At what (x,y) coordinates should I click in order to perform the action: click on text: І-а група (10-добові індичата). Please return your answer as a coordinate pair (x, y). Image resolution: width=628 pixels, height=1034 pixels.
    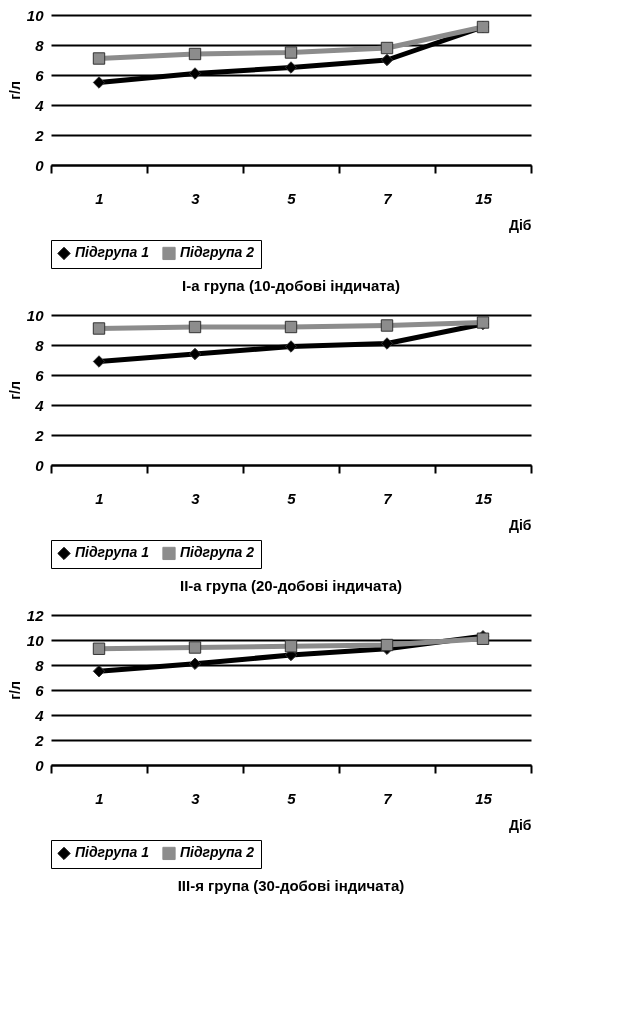
    Looking at the image, I should click on (291, 285).